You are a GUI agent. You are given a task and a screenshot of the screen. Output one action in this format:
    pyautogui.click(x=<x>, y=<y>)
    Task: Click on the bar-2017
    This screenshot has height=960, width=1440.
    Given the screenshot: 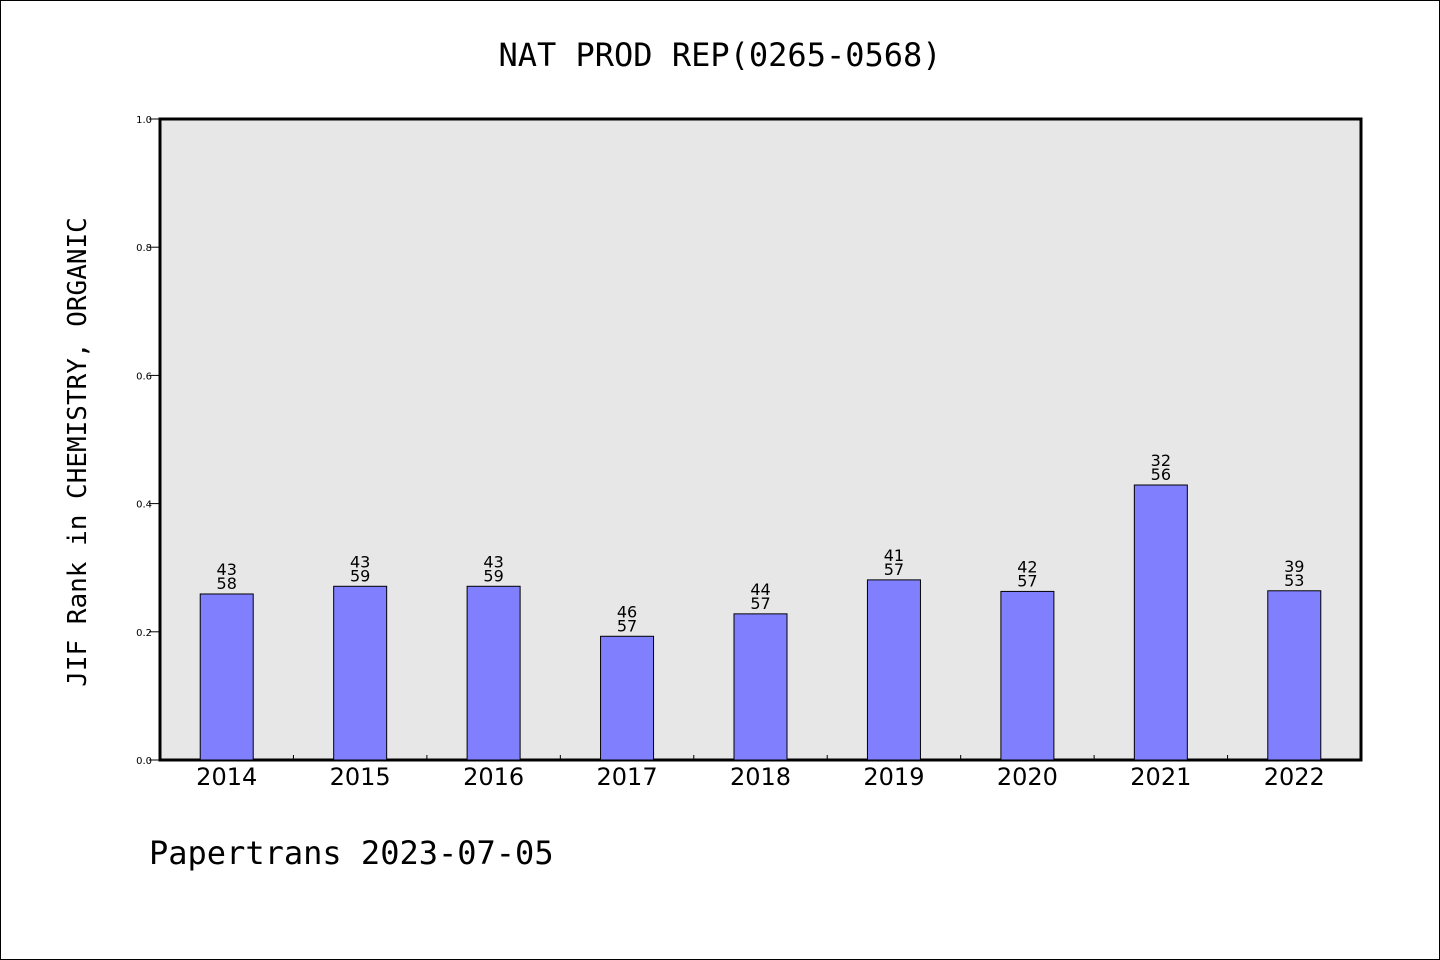 What is the action you would take?
    pyautogui.click(x=627, y=698)
    